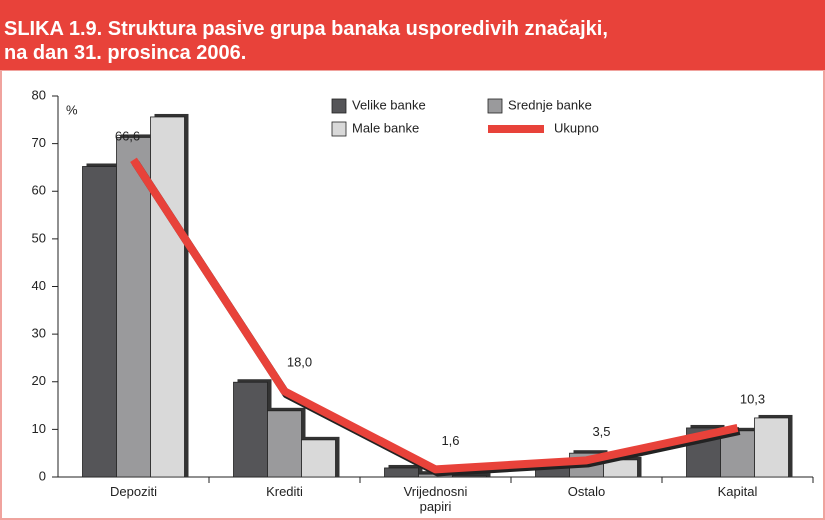 Image resolution: width=825 pixels, height=520 pixels. What do you see at coordinates (576, 127) in the screenshot?
I see `legend-label: Ukupno` at bounding box center [576, 127].